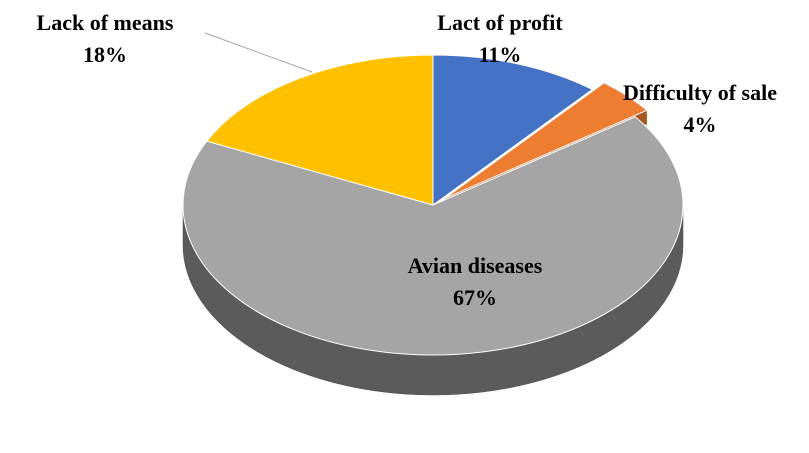  What do you see at coordinates (700, 92) in the screenshot?
I see `category-label: Difficulty of sale` at bounding box center [700, 92].